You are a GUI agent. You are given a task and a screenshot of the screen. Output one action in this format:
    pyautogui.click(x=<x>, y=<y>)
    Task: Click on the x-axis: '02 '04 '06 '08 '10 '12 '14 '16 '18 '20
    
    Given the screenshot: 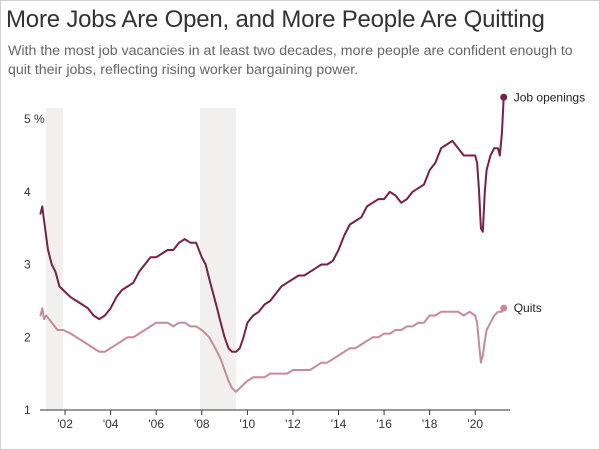 What is the action you would take?
    pyautogui.click(x=275, y=420)
    